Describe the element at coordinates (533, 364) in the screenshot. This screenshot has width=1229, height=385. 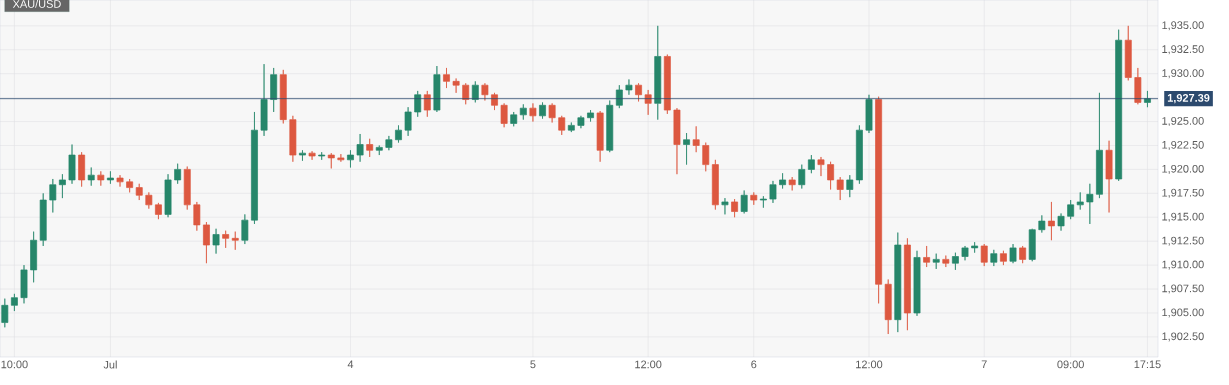
I see `x-tick-label: 5` at that location.